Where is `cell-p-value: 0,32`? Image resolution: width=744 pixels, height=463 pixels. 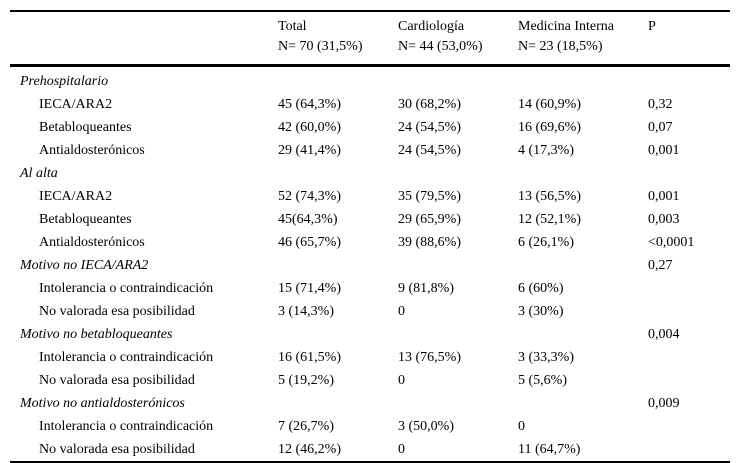
cell-p-value: 0,32 is located at coordinates (660, 104).